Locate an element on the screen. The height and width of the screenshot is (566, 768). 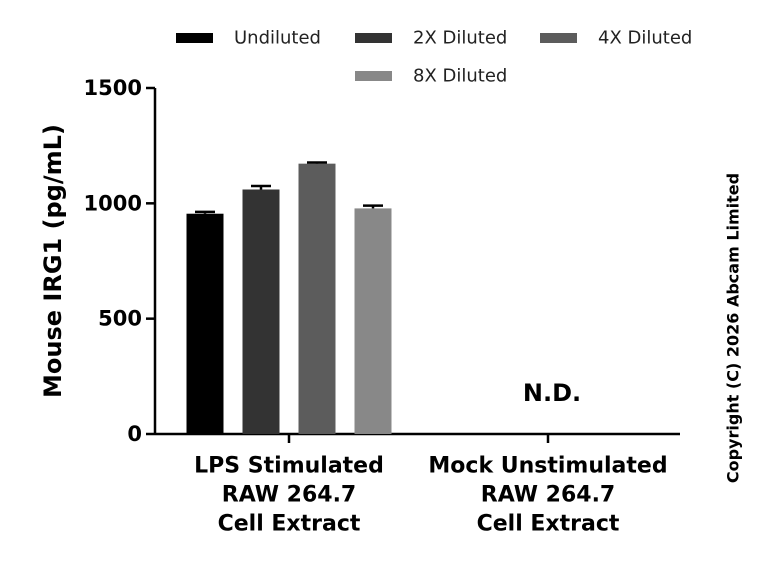
legend-label: Undiluted is located at coordinates (277, 38).